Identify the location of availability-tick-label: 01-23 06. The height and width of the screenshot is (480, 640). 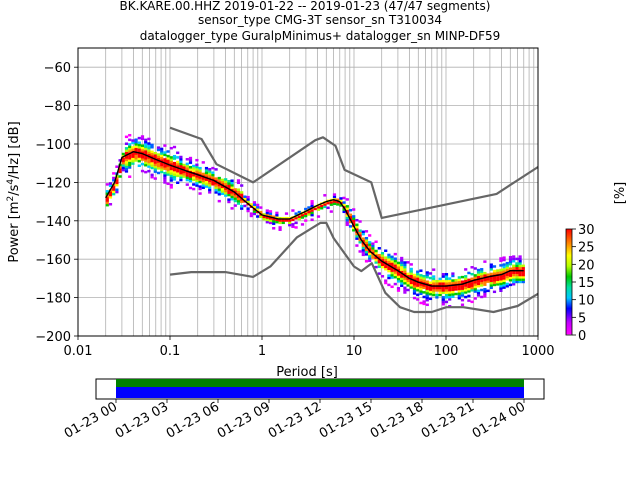
(193, 420).